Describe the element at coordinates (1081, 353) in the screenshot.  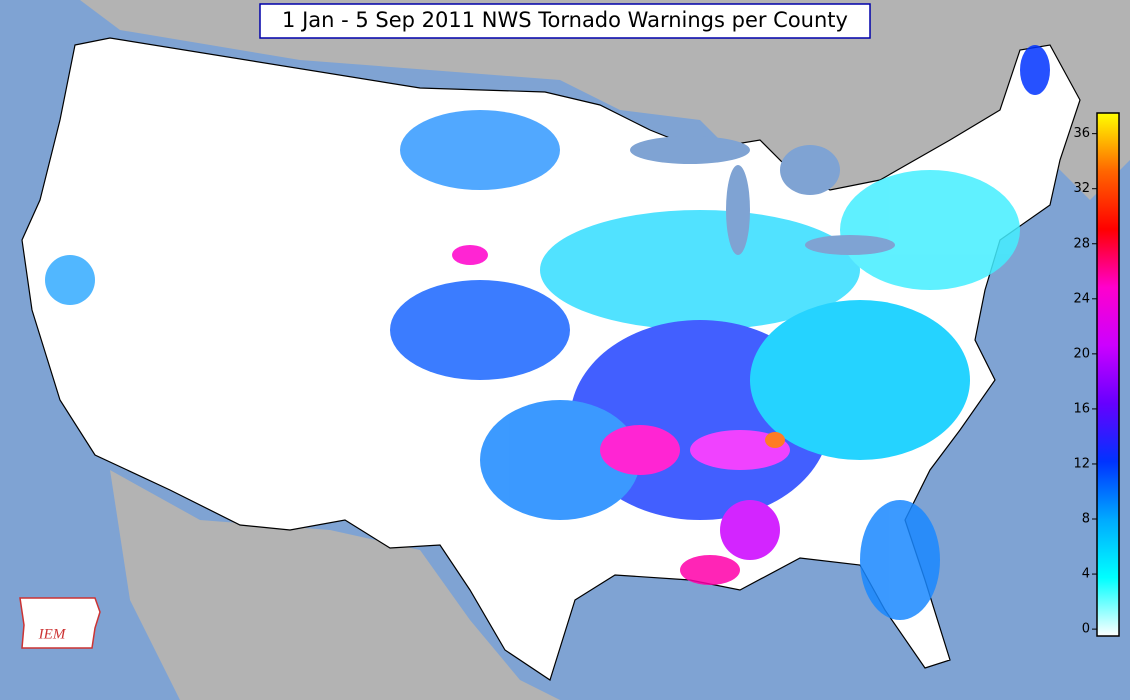
I see `tick-label: 20` at that location.